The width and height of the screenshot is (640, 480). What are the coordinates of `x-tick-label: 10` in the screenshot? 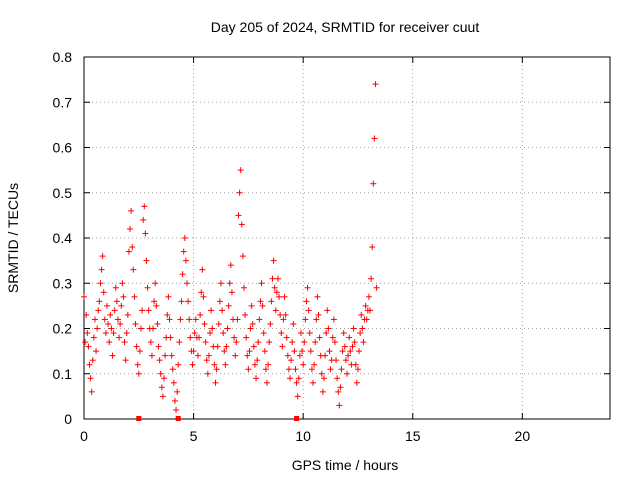 It's located at (303, 436).